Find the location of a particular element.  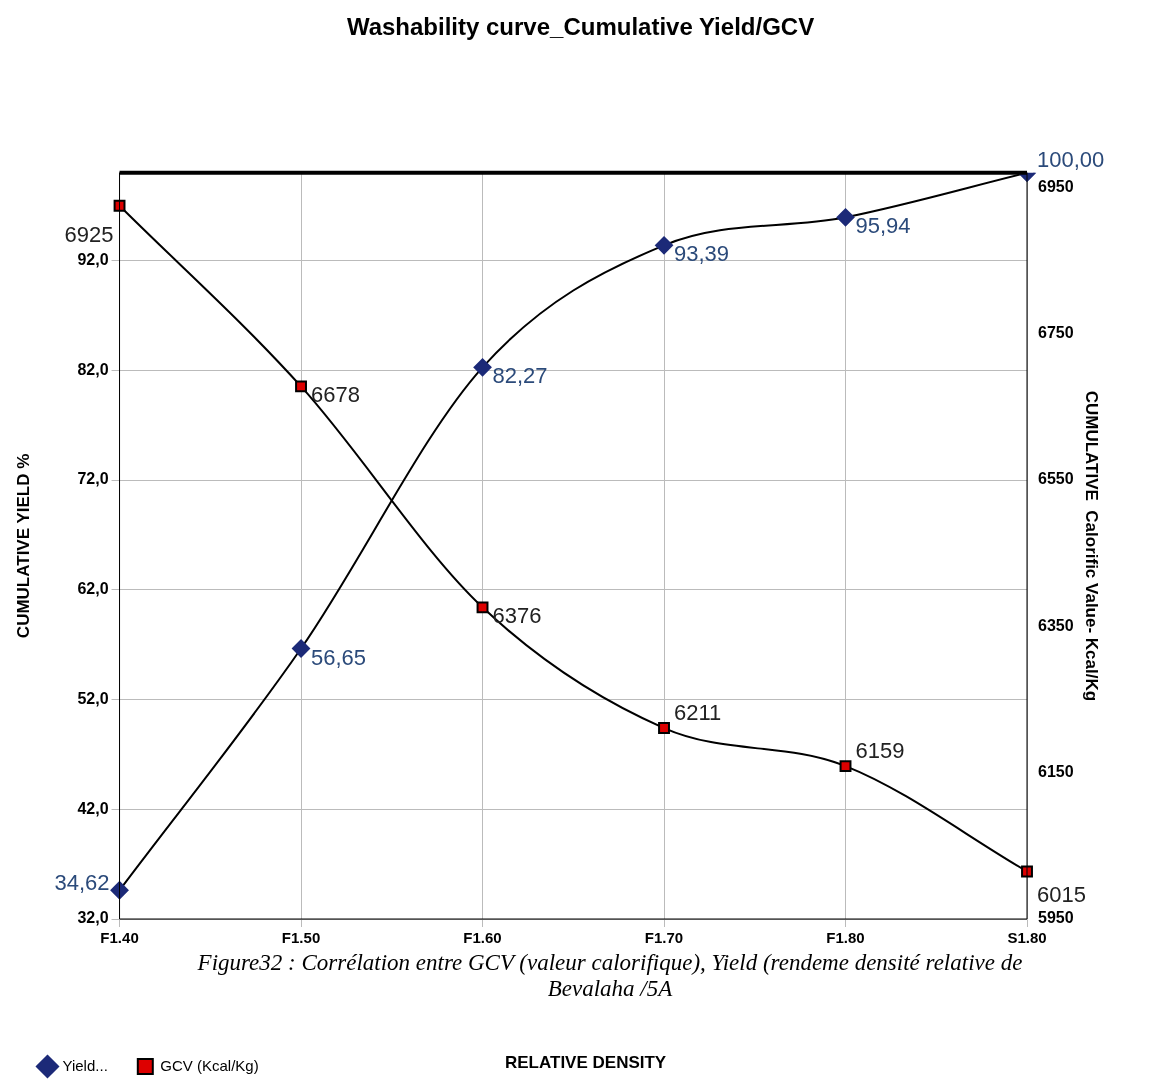

x-tick-label: F1.50 is located at coordinates (301, 938).